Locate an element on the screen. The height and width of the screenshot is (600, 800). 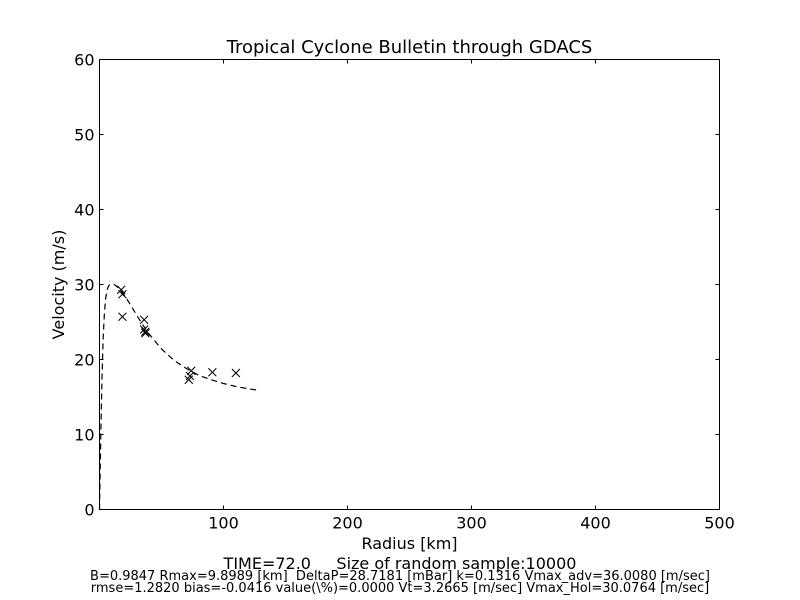
x-tick-label: 400 is located at coordinates (595, 523).